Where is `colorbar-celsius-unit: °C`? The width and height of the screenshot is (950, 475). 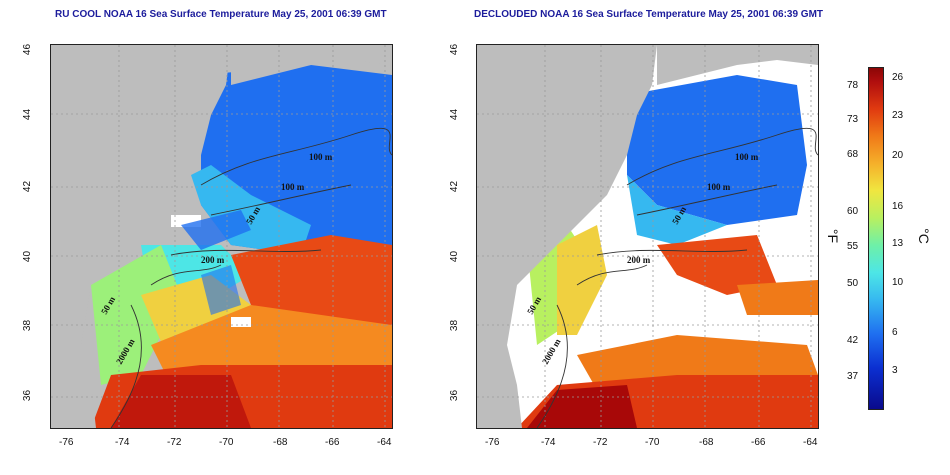 colorbar-celsius-unit: °C is located at coordinates (923, 236).